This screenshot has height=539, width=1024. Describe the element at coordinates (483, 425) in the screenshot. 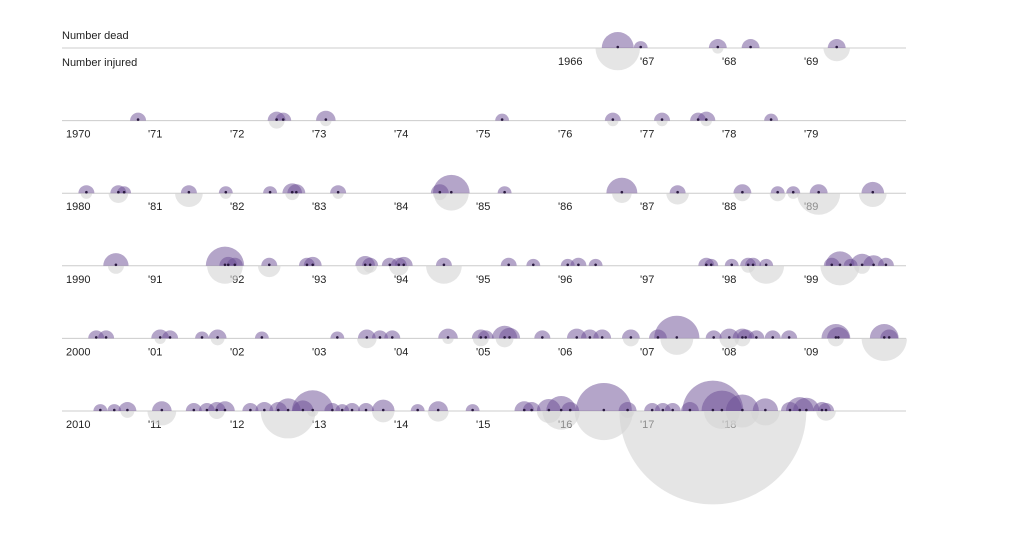

I see `x-tick-label: '15` at that location.